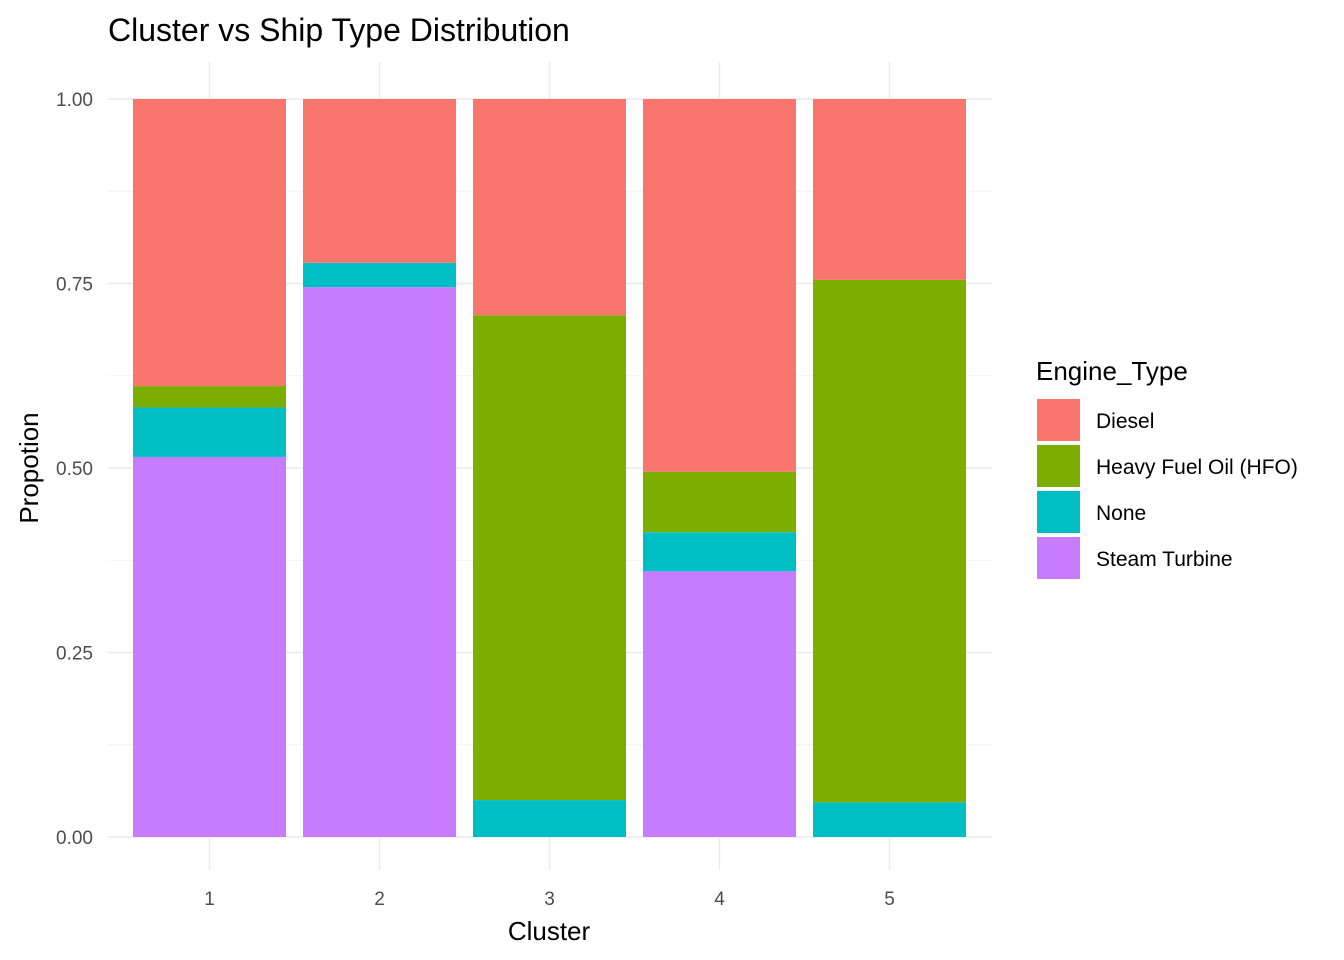 Image resolution: width=1344 pixels, height=960 pixels. I want to click on chart-title: Cluster vs Ship Type Distribution, so click(339, 30).